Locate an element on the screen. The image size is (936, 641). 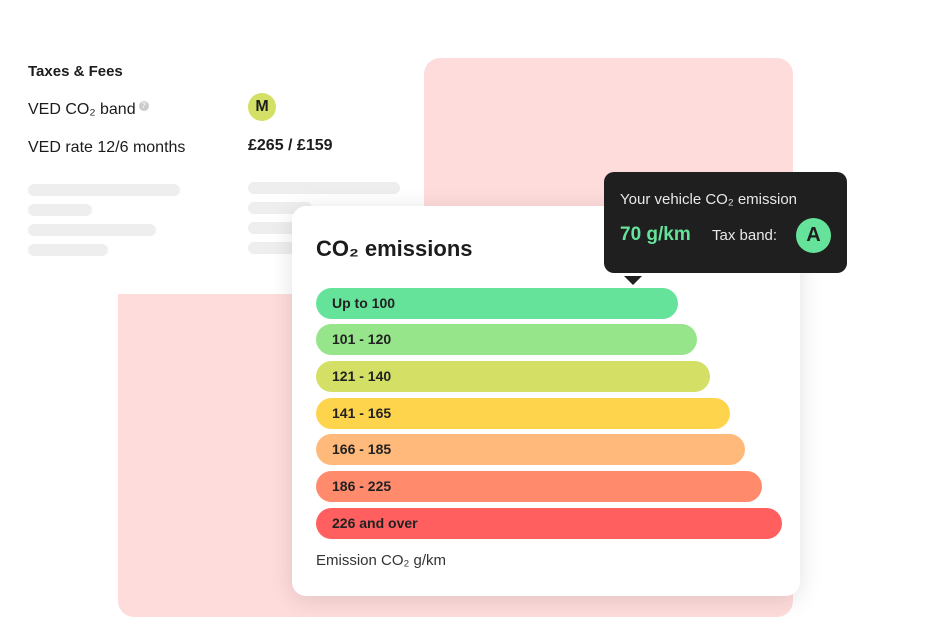
ved-rate-value: £265 / £159 is located at coordinates (290, 145).